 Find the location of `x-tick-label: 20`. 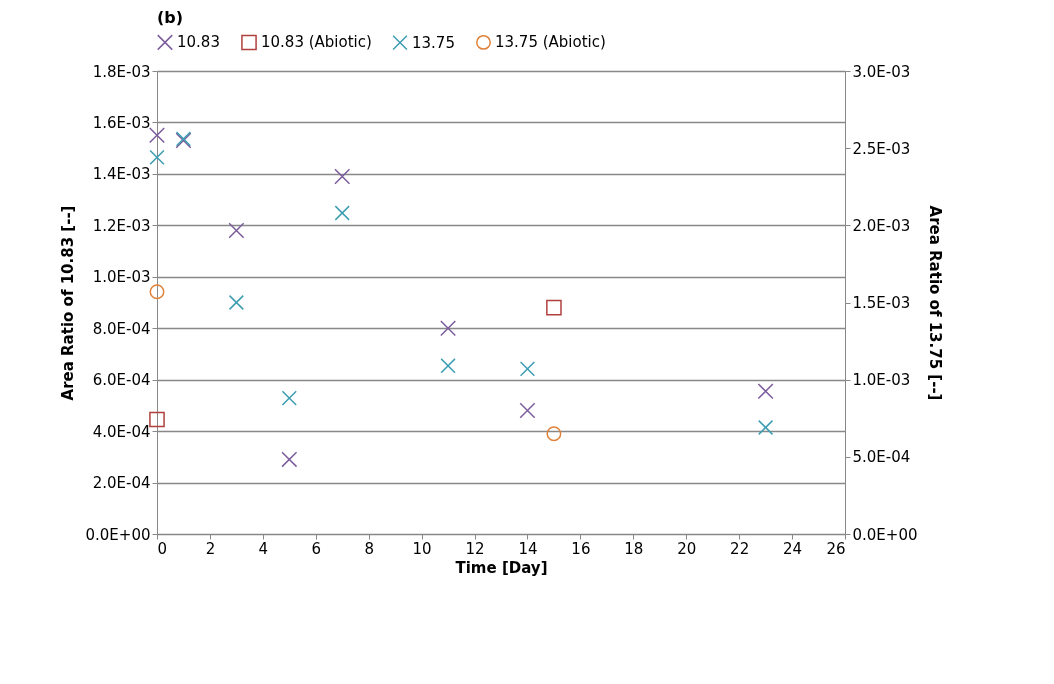

x-tick-label: 20 is located at coordinates (687, 548).